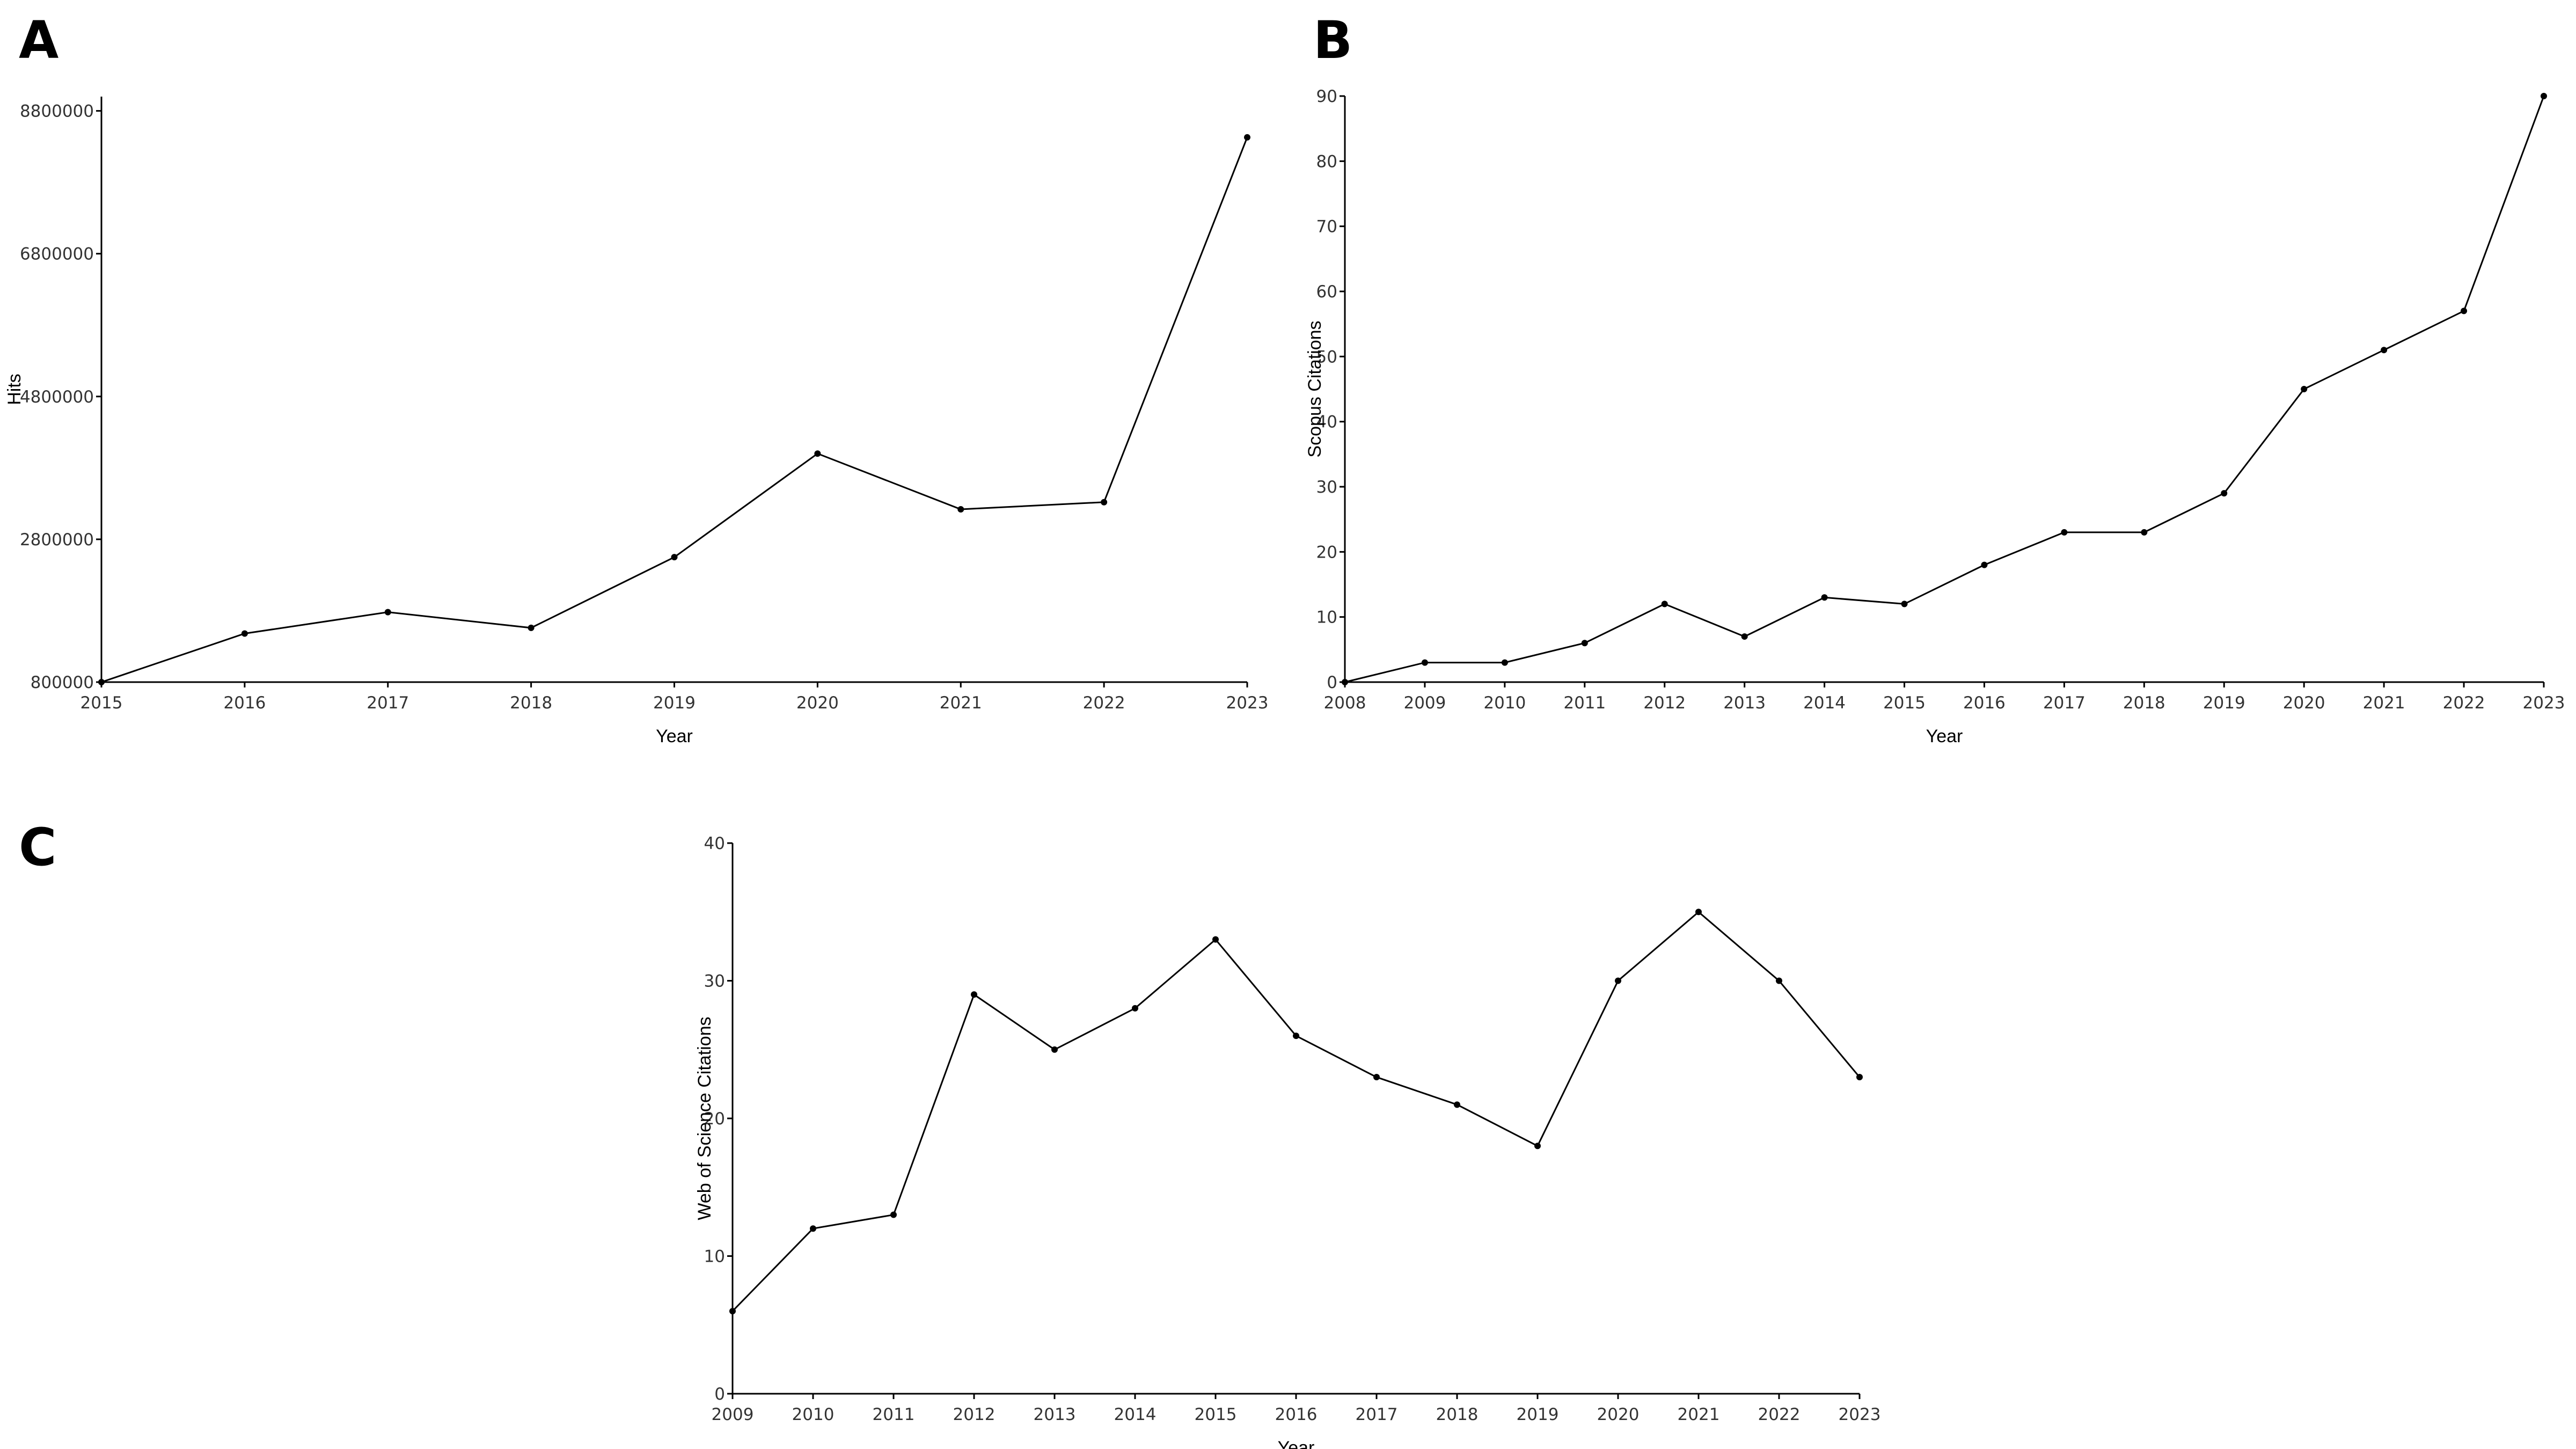  What do you see at coordinates (1326, 487) in the screenshot?
I see `y-tick-label: 30` at bounding box center [1326, 487].